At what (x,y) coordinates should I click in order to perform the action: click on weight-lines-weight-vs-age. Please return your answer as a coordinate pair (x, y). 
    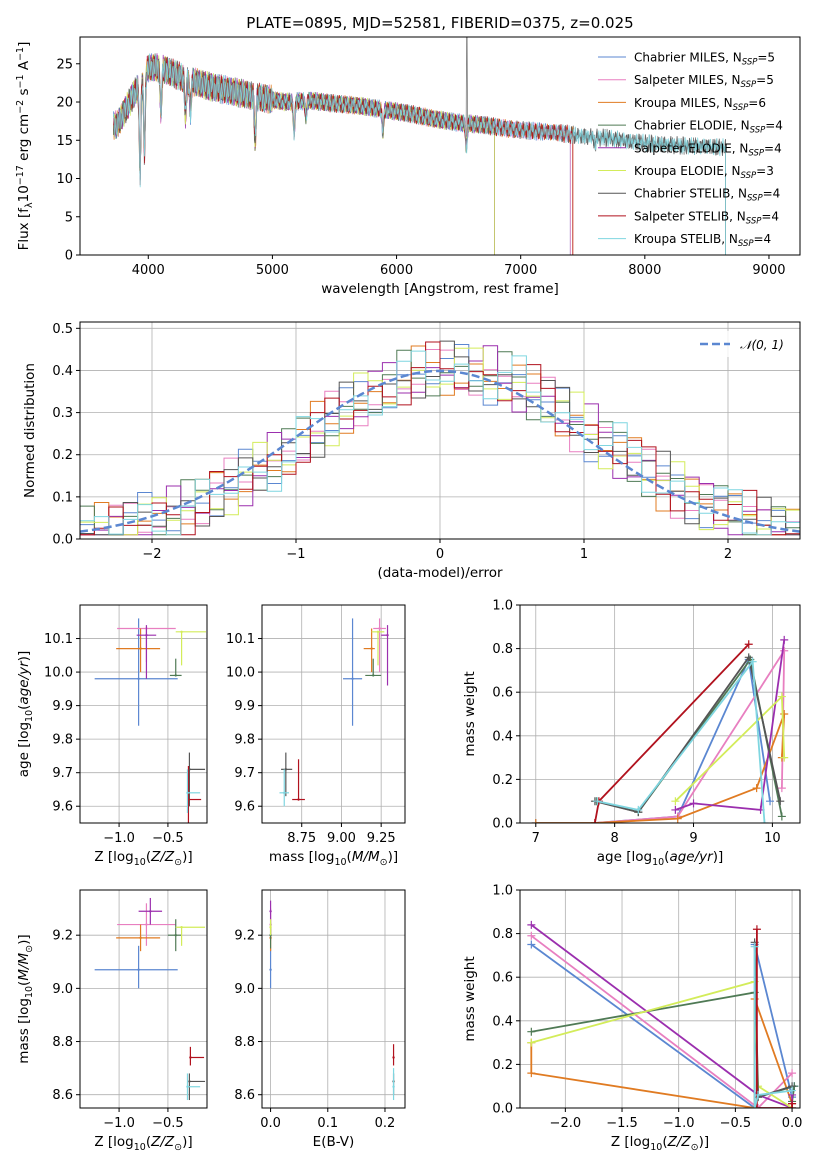
    Looking at the image, I should click on (660, 729).